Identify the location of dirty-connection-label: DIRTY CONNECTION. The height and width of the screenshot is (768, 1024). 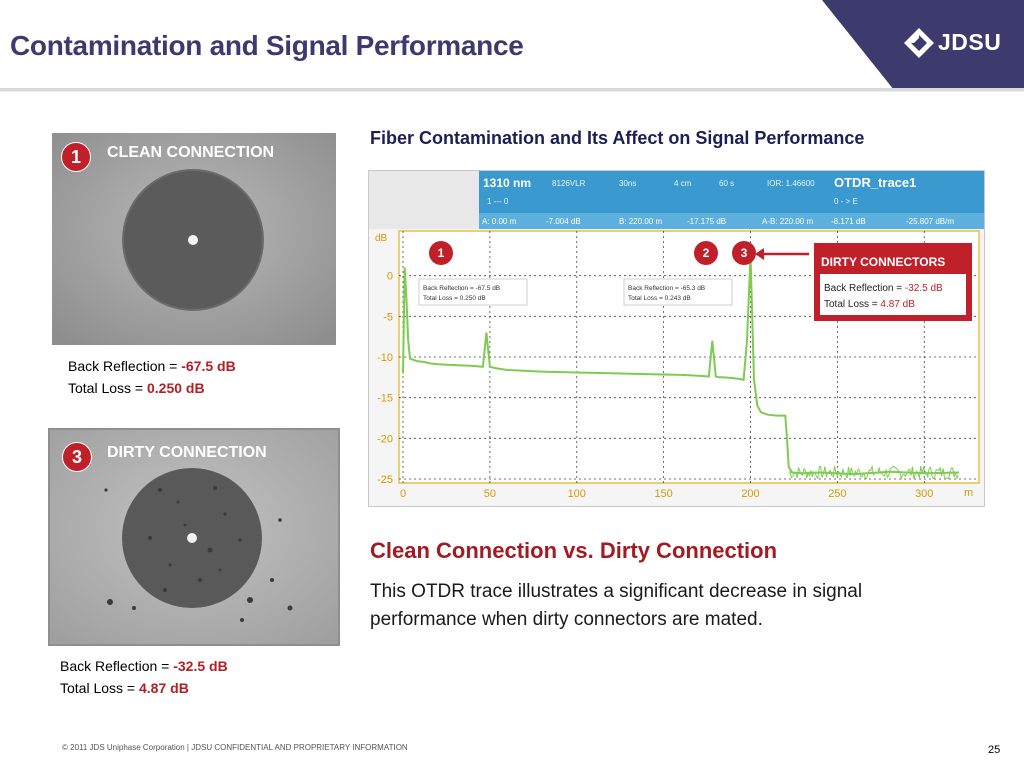
(187, 452).